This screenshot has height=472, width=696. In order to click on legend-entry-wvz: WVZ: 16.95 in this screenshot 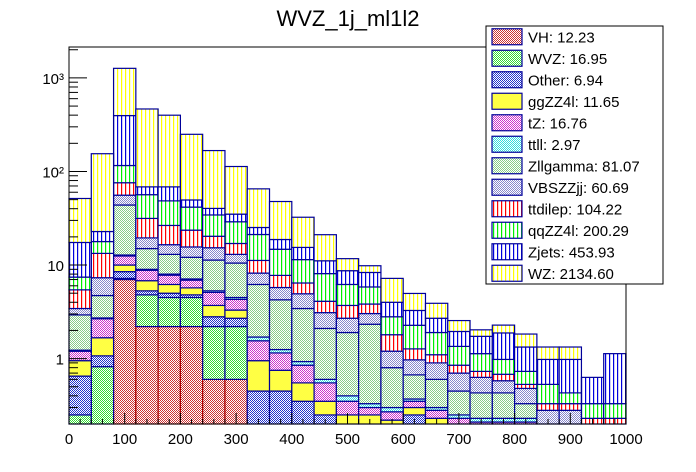, I will do `click(549, 58)`.